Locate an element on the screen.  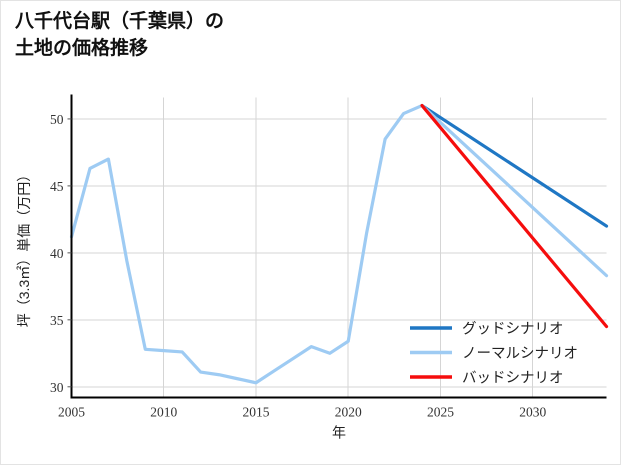
y-axis-title: 坪（3.3㎡）単価（万円） is located at coordinates (24, 247).